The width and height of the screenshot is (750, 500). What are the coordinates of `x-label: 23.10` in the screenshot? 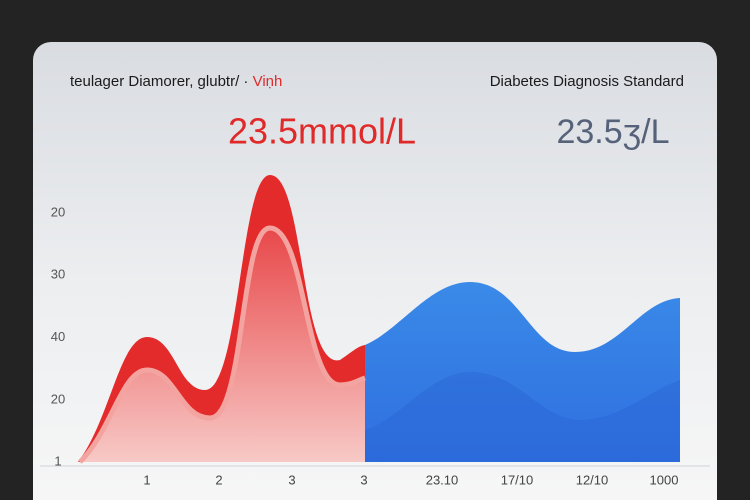 It's located at (442, 479).